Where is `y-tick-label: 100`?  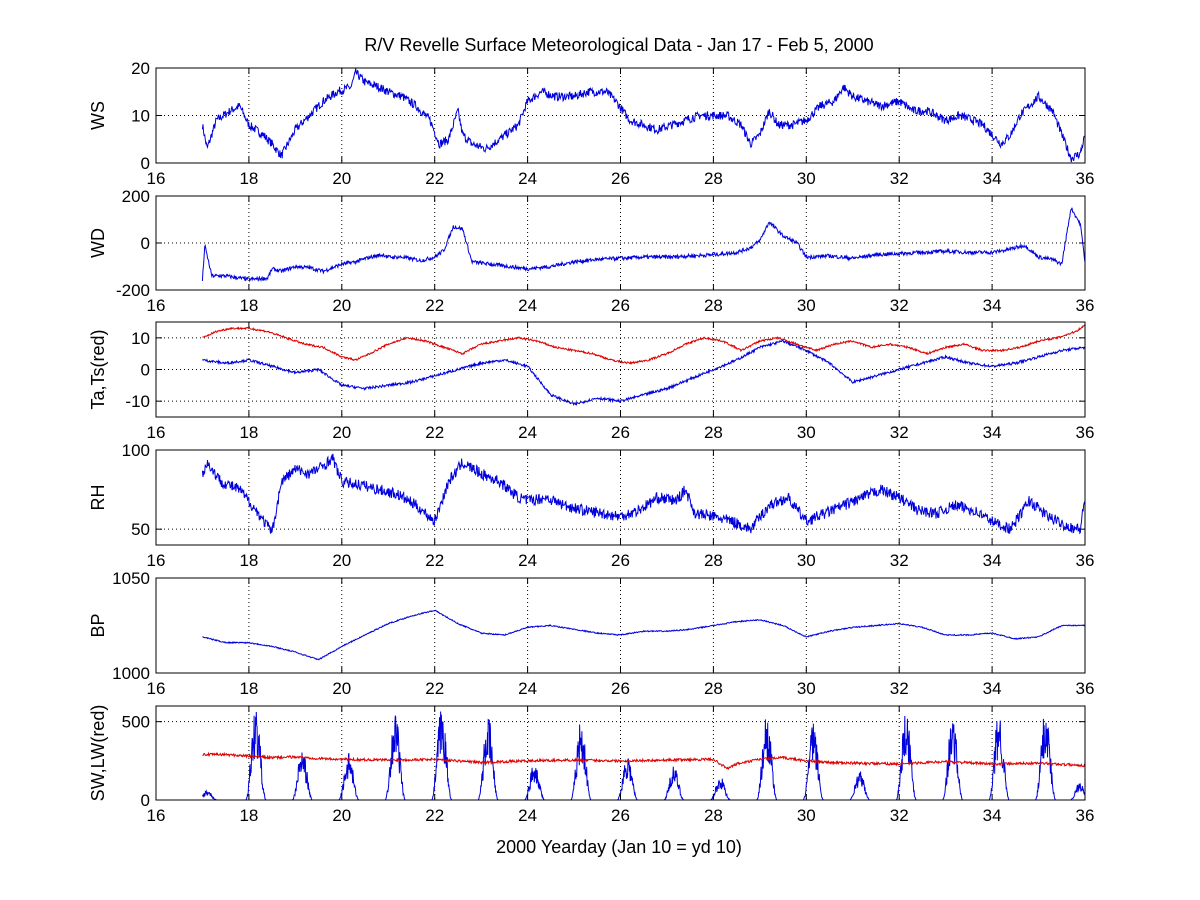
y-tick-label: 100 is located at coordinates (136, 450).